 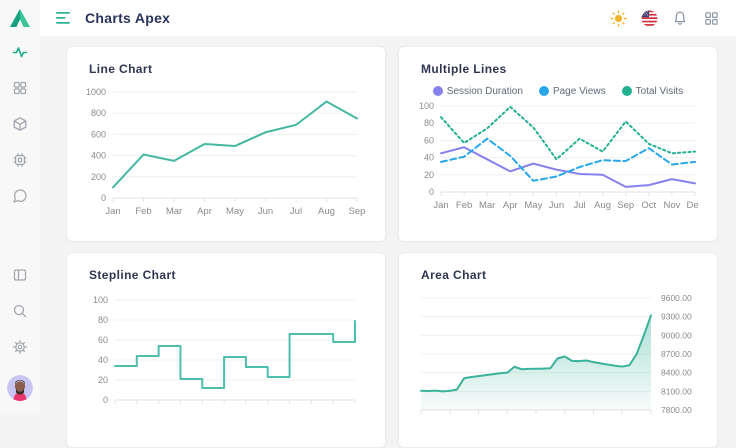 What do you see at coordinates (132, 275) in the screenshot?
I see `card-title: Stepline Chart` at bounding box center [132, 275].